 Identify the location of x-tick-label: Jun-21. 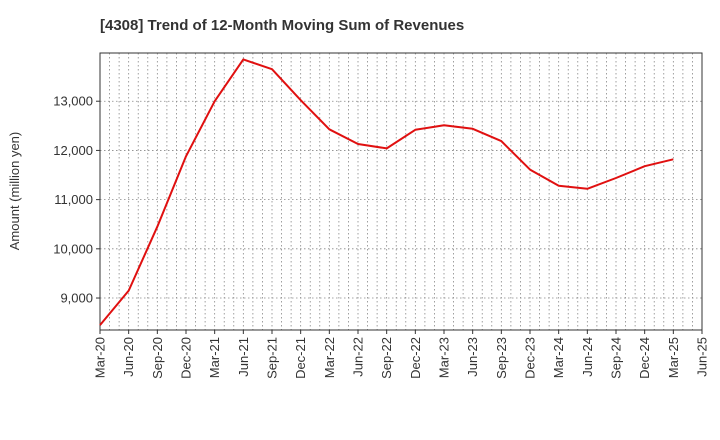
(243, 357).